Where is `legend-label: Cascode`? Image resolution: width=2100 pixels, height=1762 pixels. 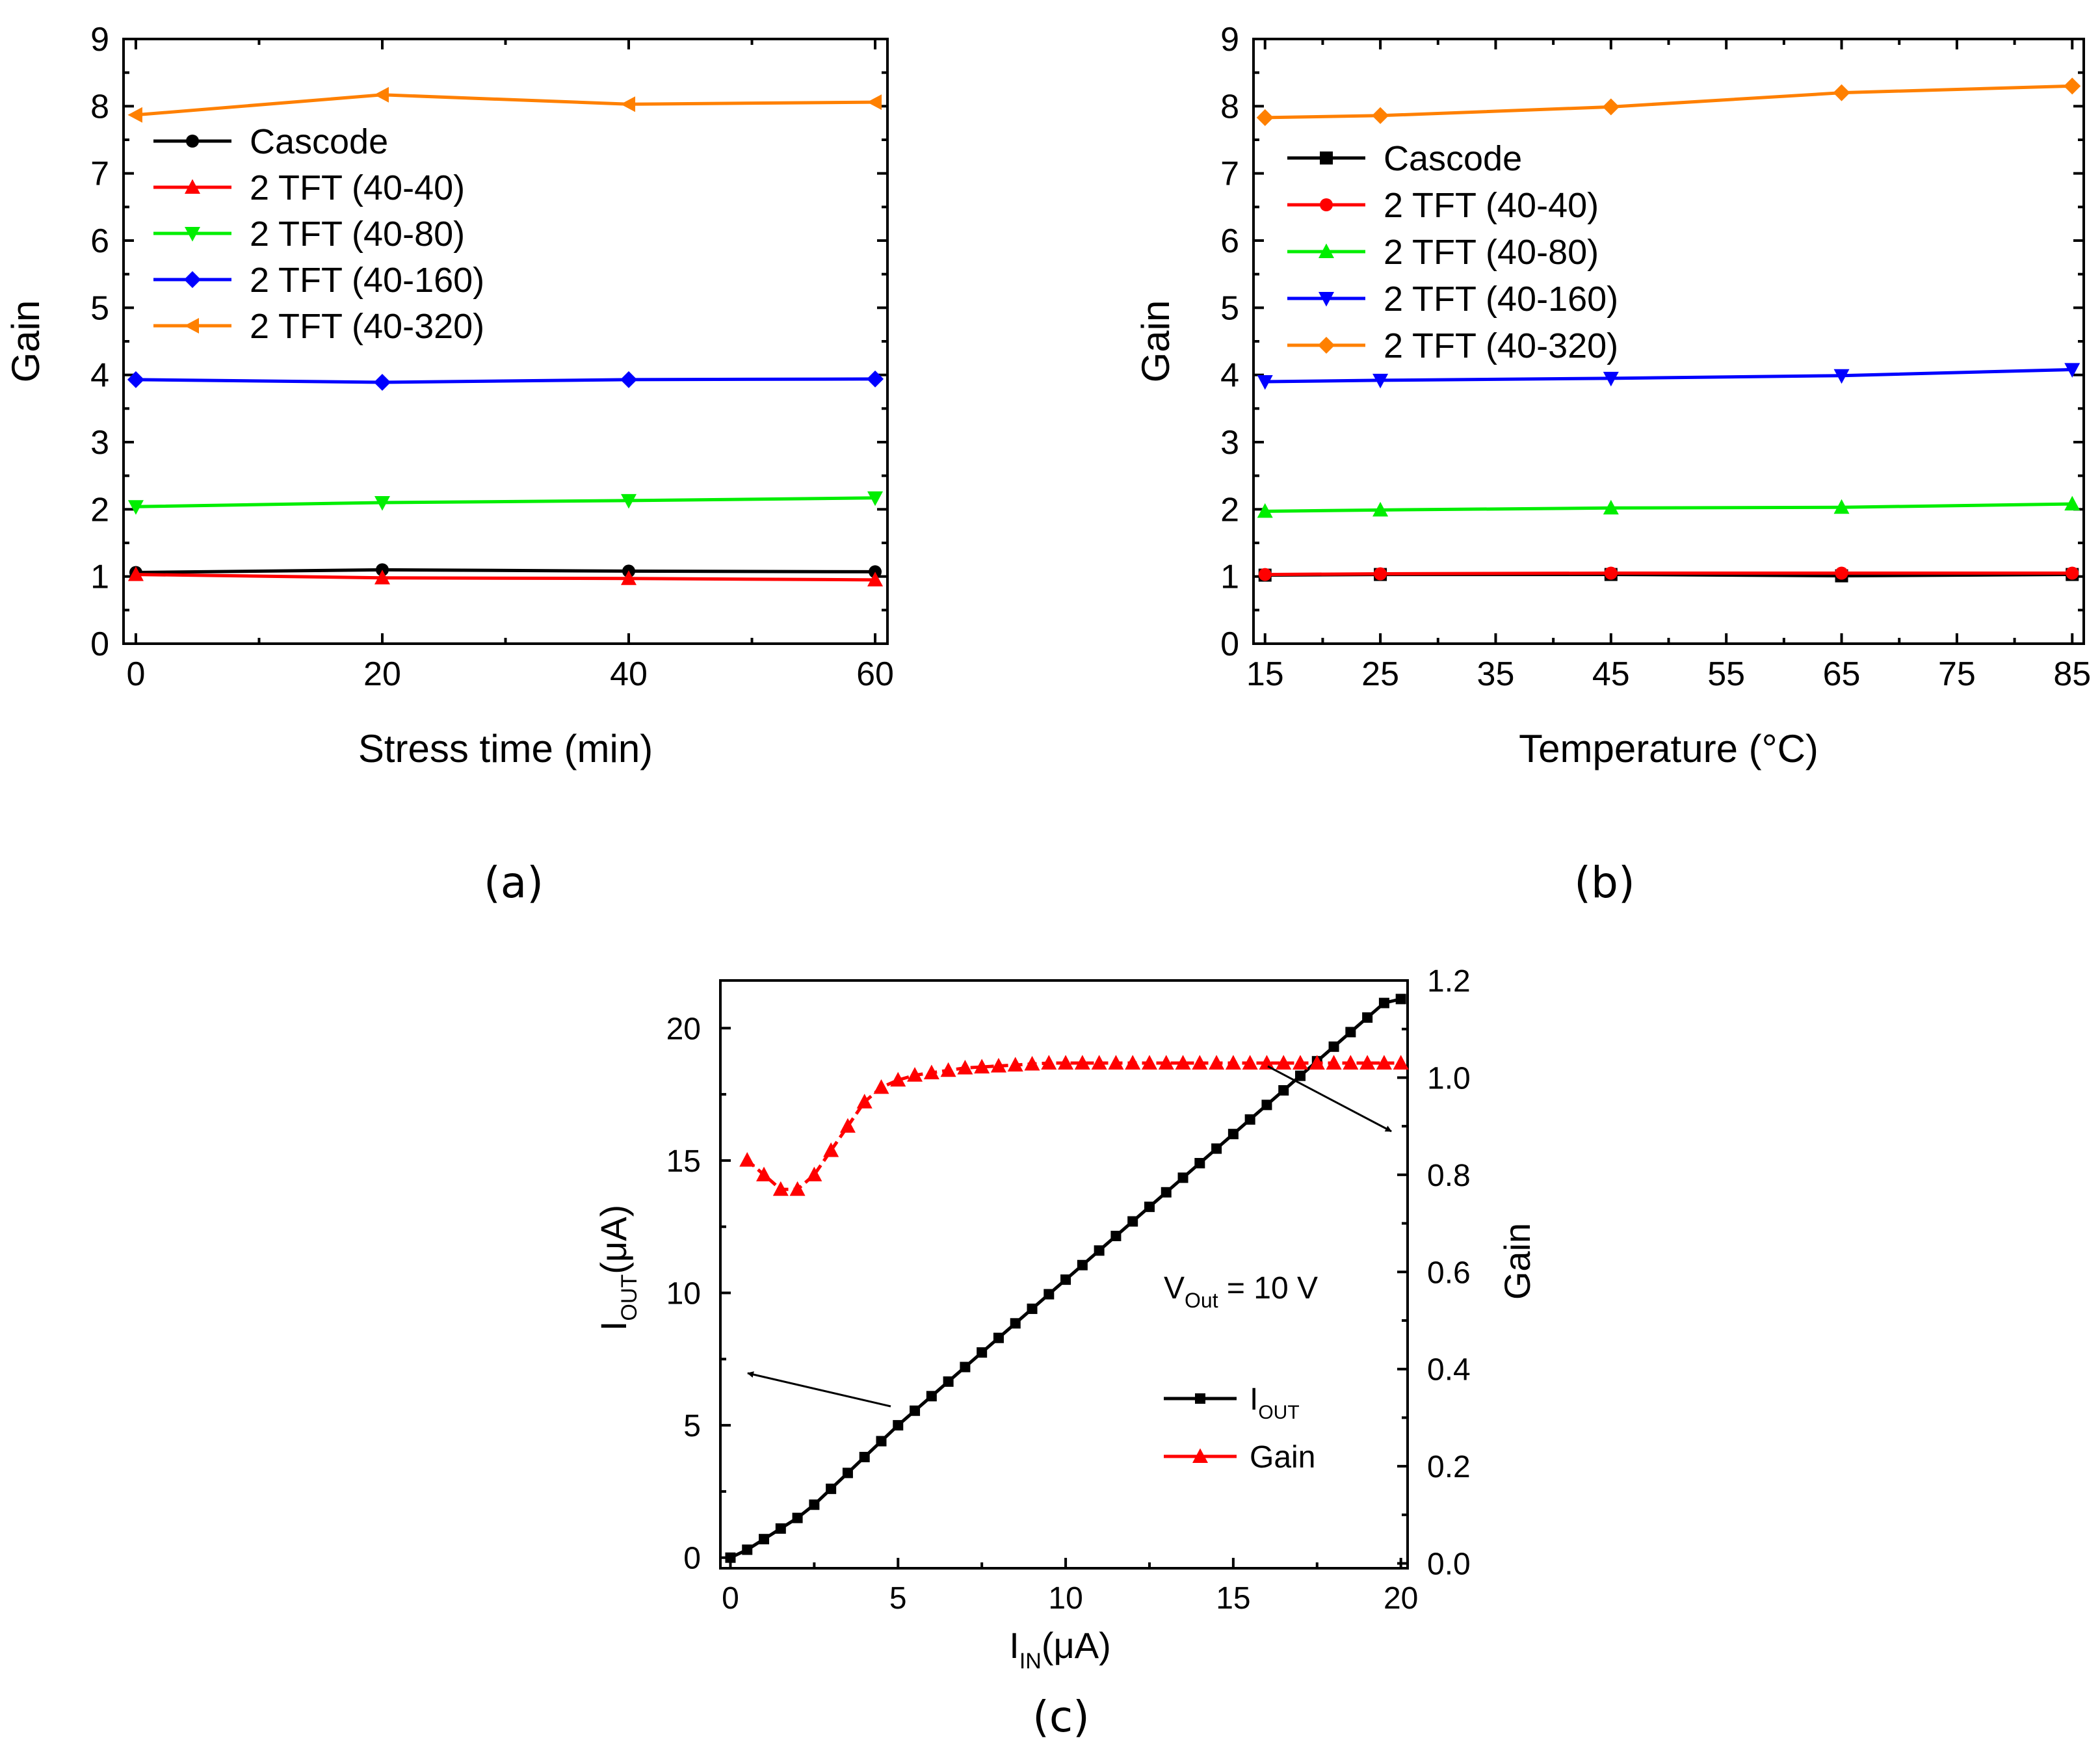 legend-label: Cascode is located at coordinates (1453, 158).